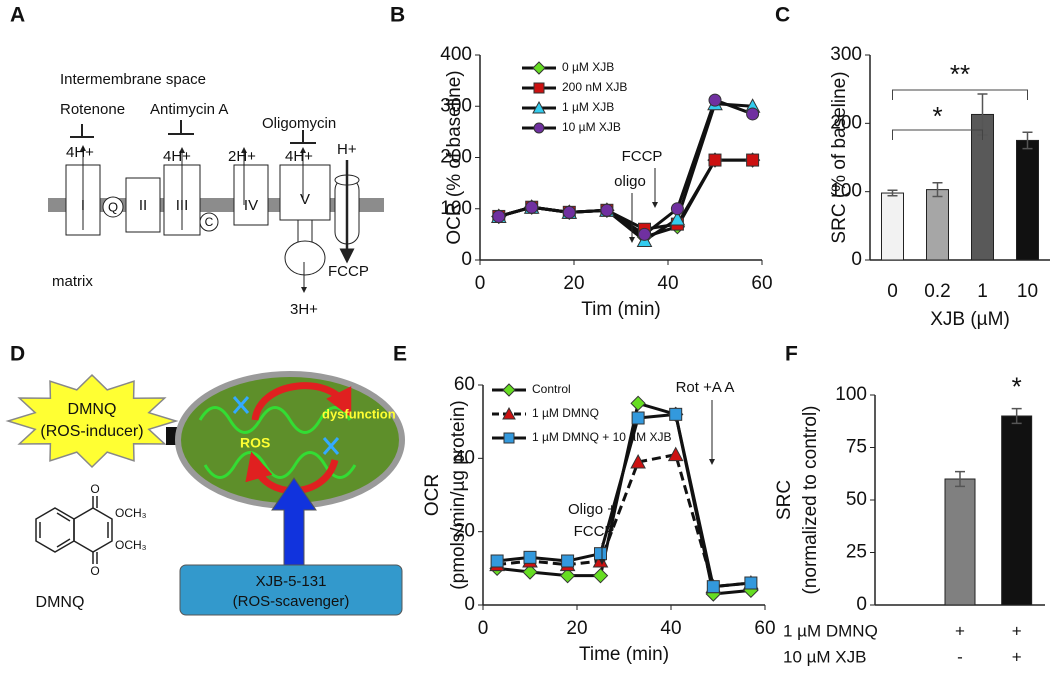 The image size is (1050, 678). I want to click on condition-label: 1 µM DMNQ, so click(830, 630).